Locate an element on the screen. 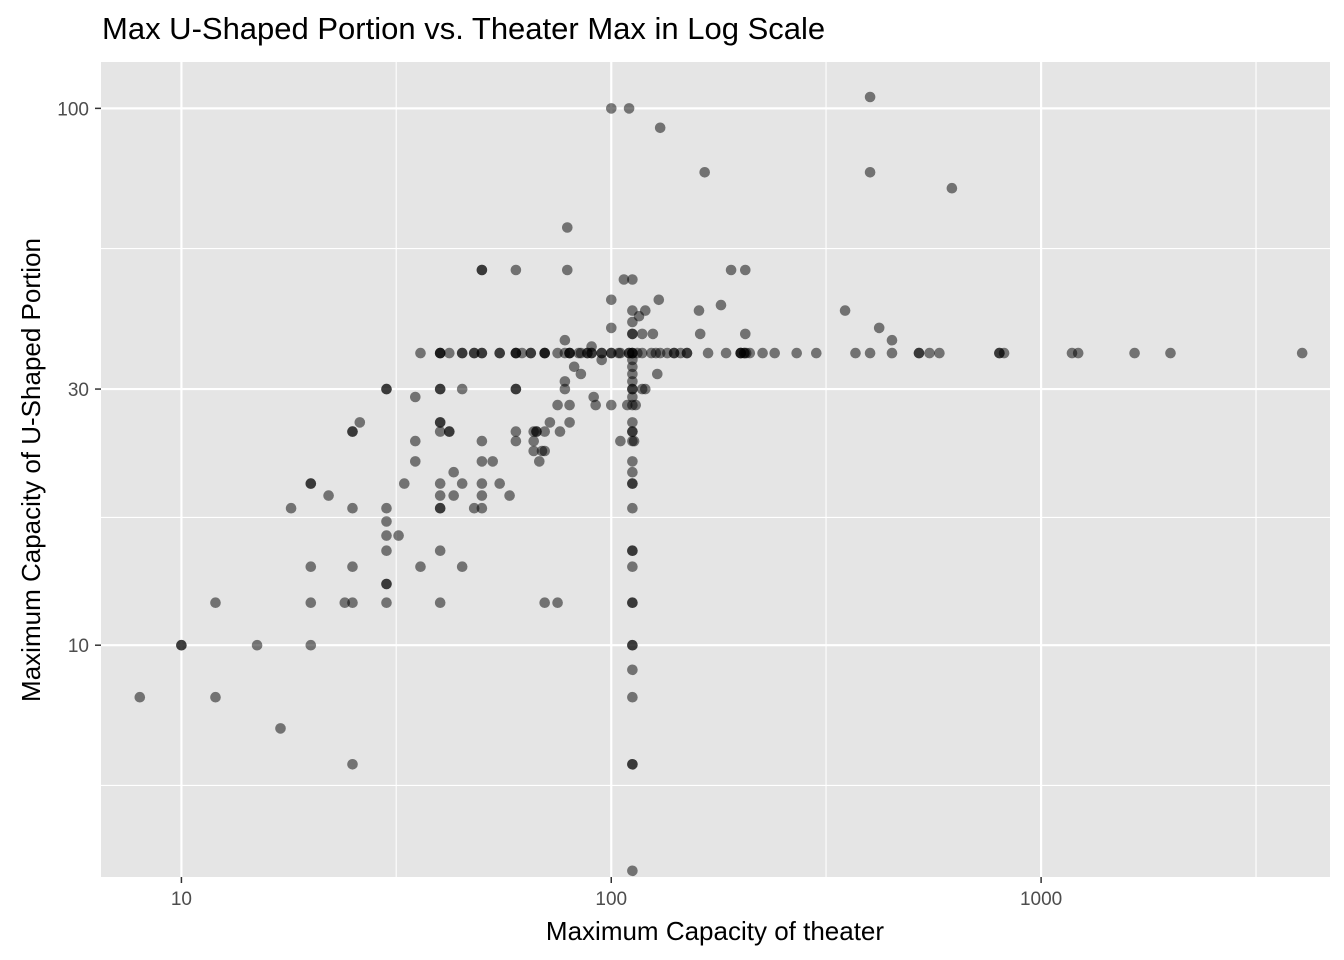 The height and width of the screenshot is (960, 1344). x-tick-label: 1000 is located at coordinates (1041, 899).